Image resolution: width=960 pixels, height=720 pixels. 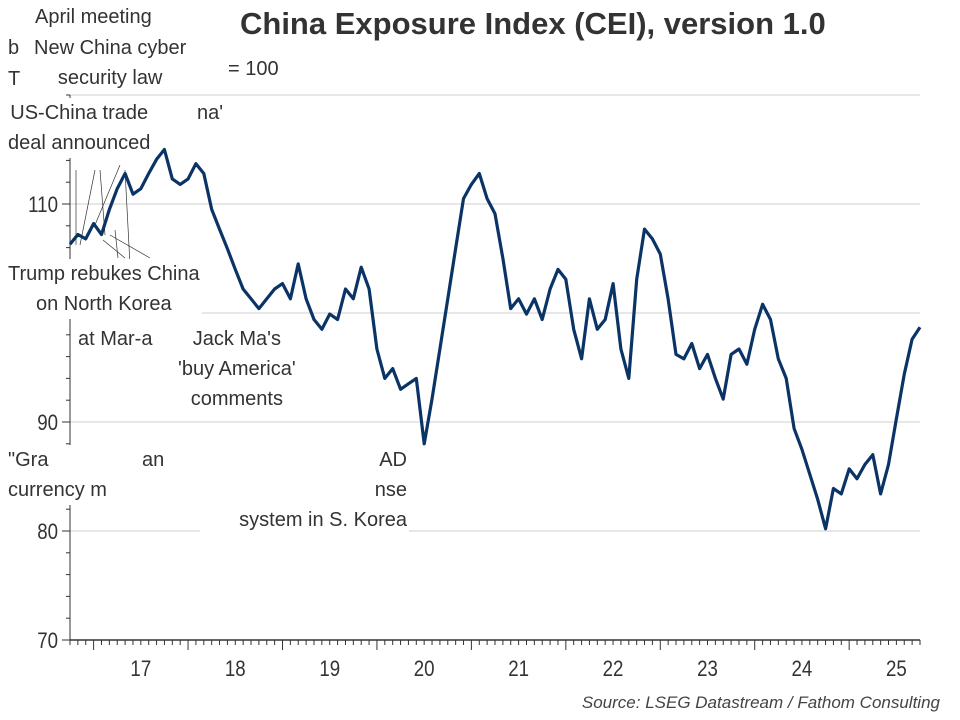 I want to click on annotation-leader-lines, so click(x=113, y=215).